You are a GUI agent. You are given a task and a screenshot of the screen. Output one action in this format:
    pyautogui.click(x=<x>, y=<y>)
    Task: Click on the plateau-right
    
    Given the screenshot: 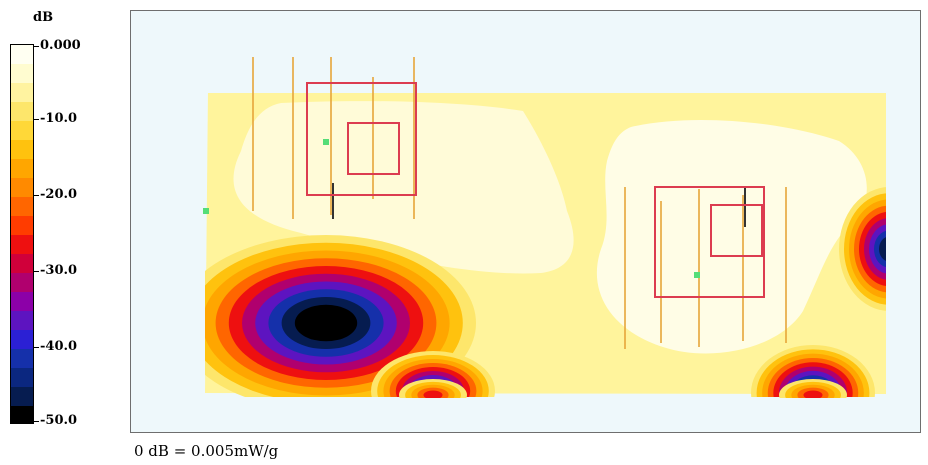 What is the action you would take?
    pyautogui.click(x=731, y=236)
    